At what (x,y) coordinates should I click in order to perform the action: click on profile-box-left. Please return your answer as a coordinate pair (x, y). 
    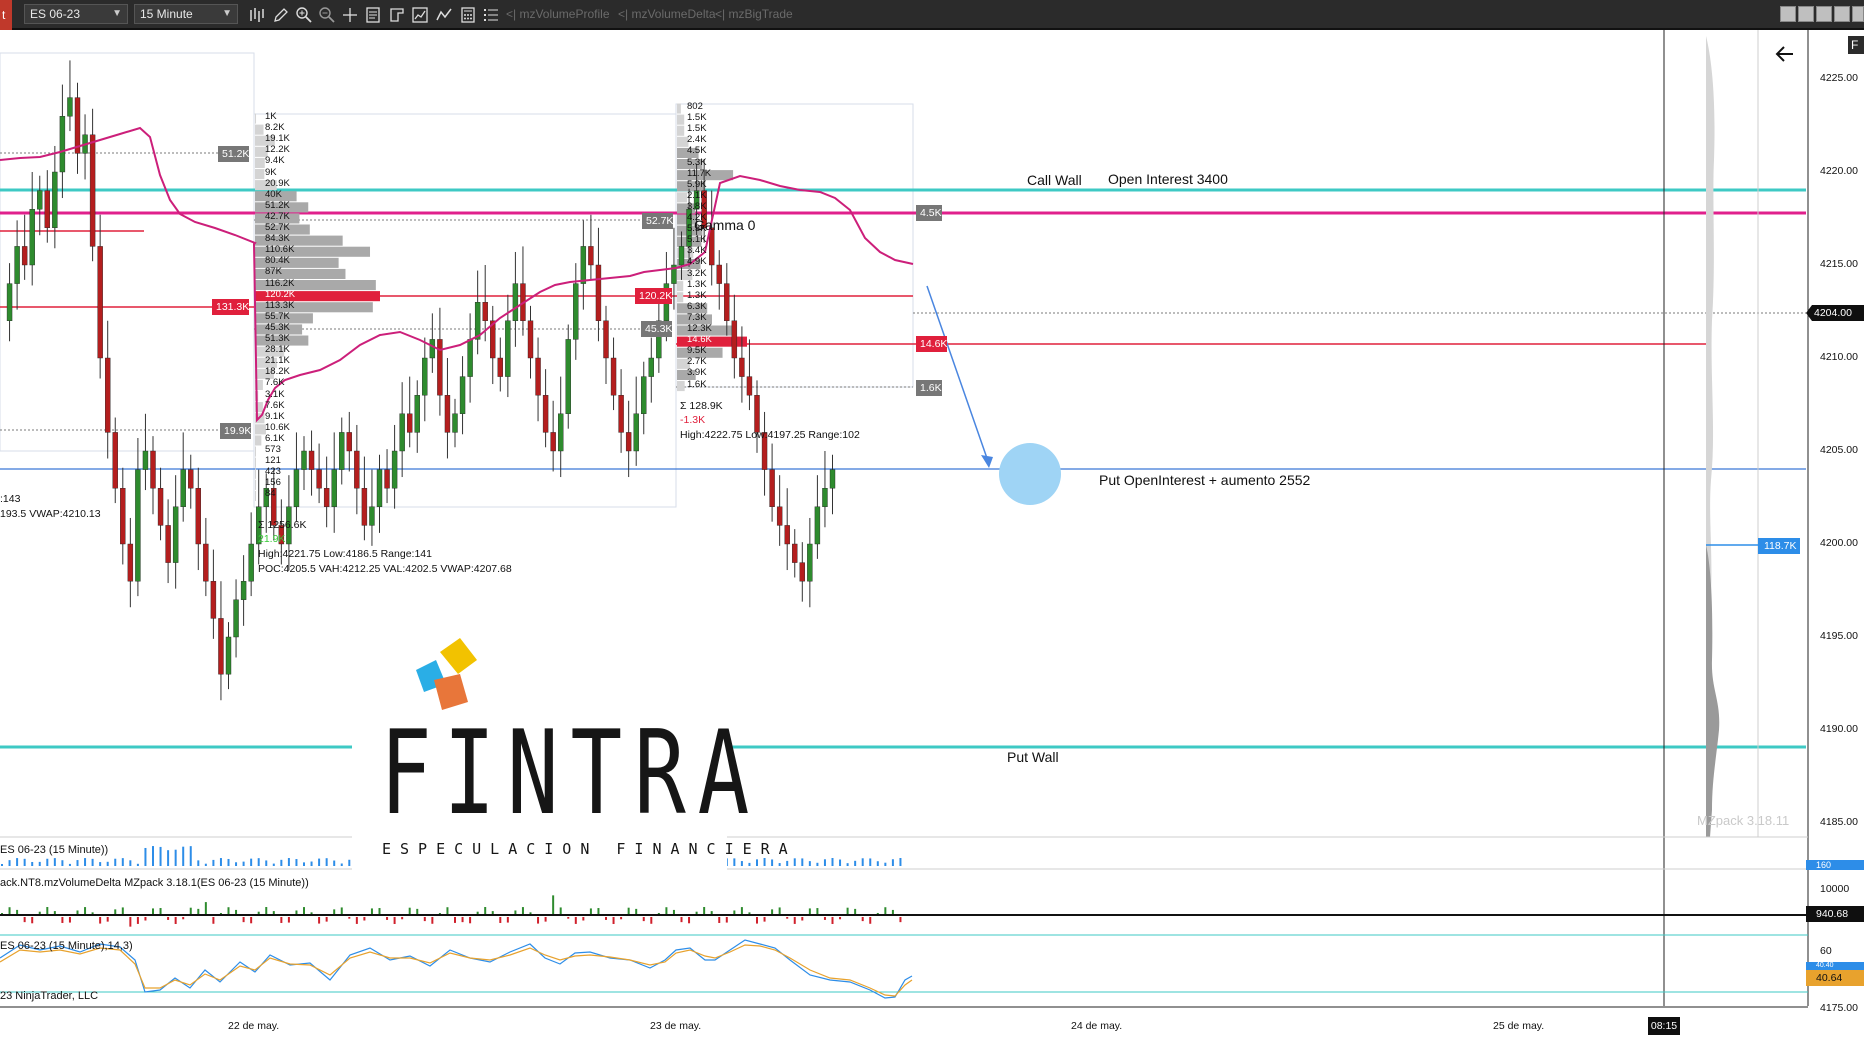
    Looking at the image, I should click on (127, 252).